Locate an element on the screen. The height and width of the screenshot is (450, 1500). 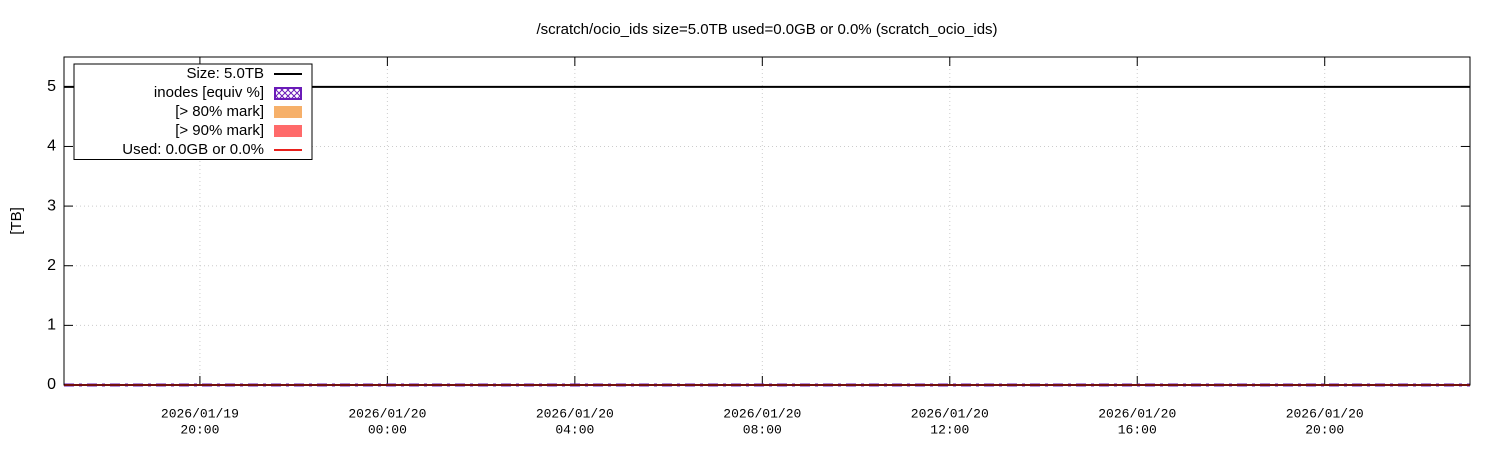
y-tick-label: 4 is located at coordinates (51, 146).